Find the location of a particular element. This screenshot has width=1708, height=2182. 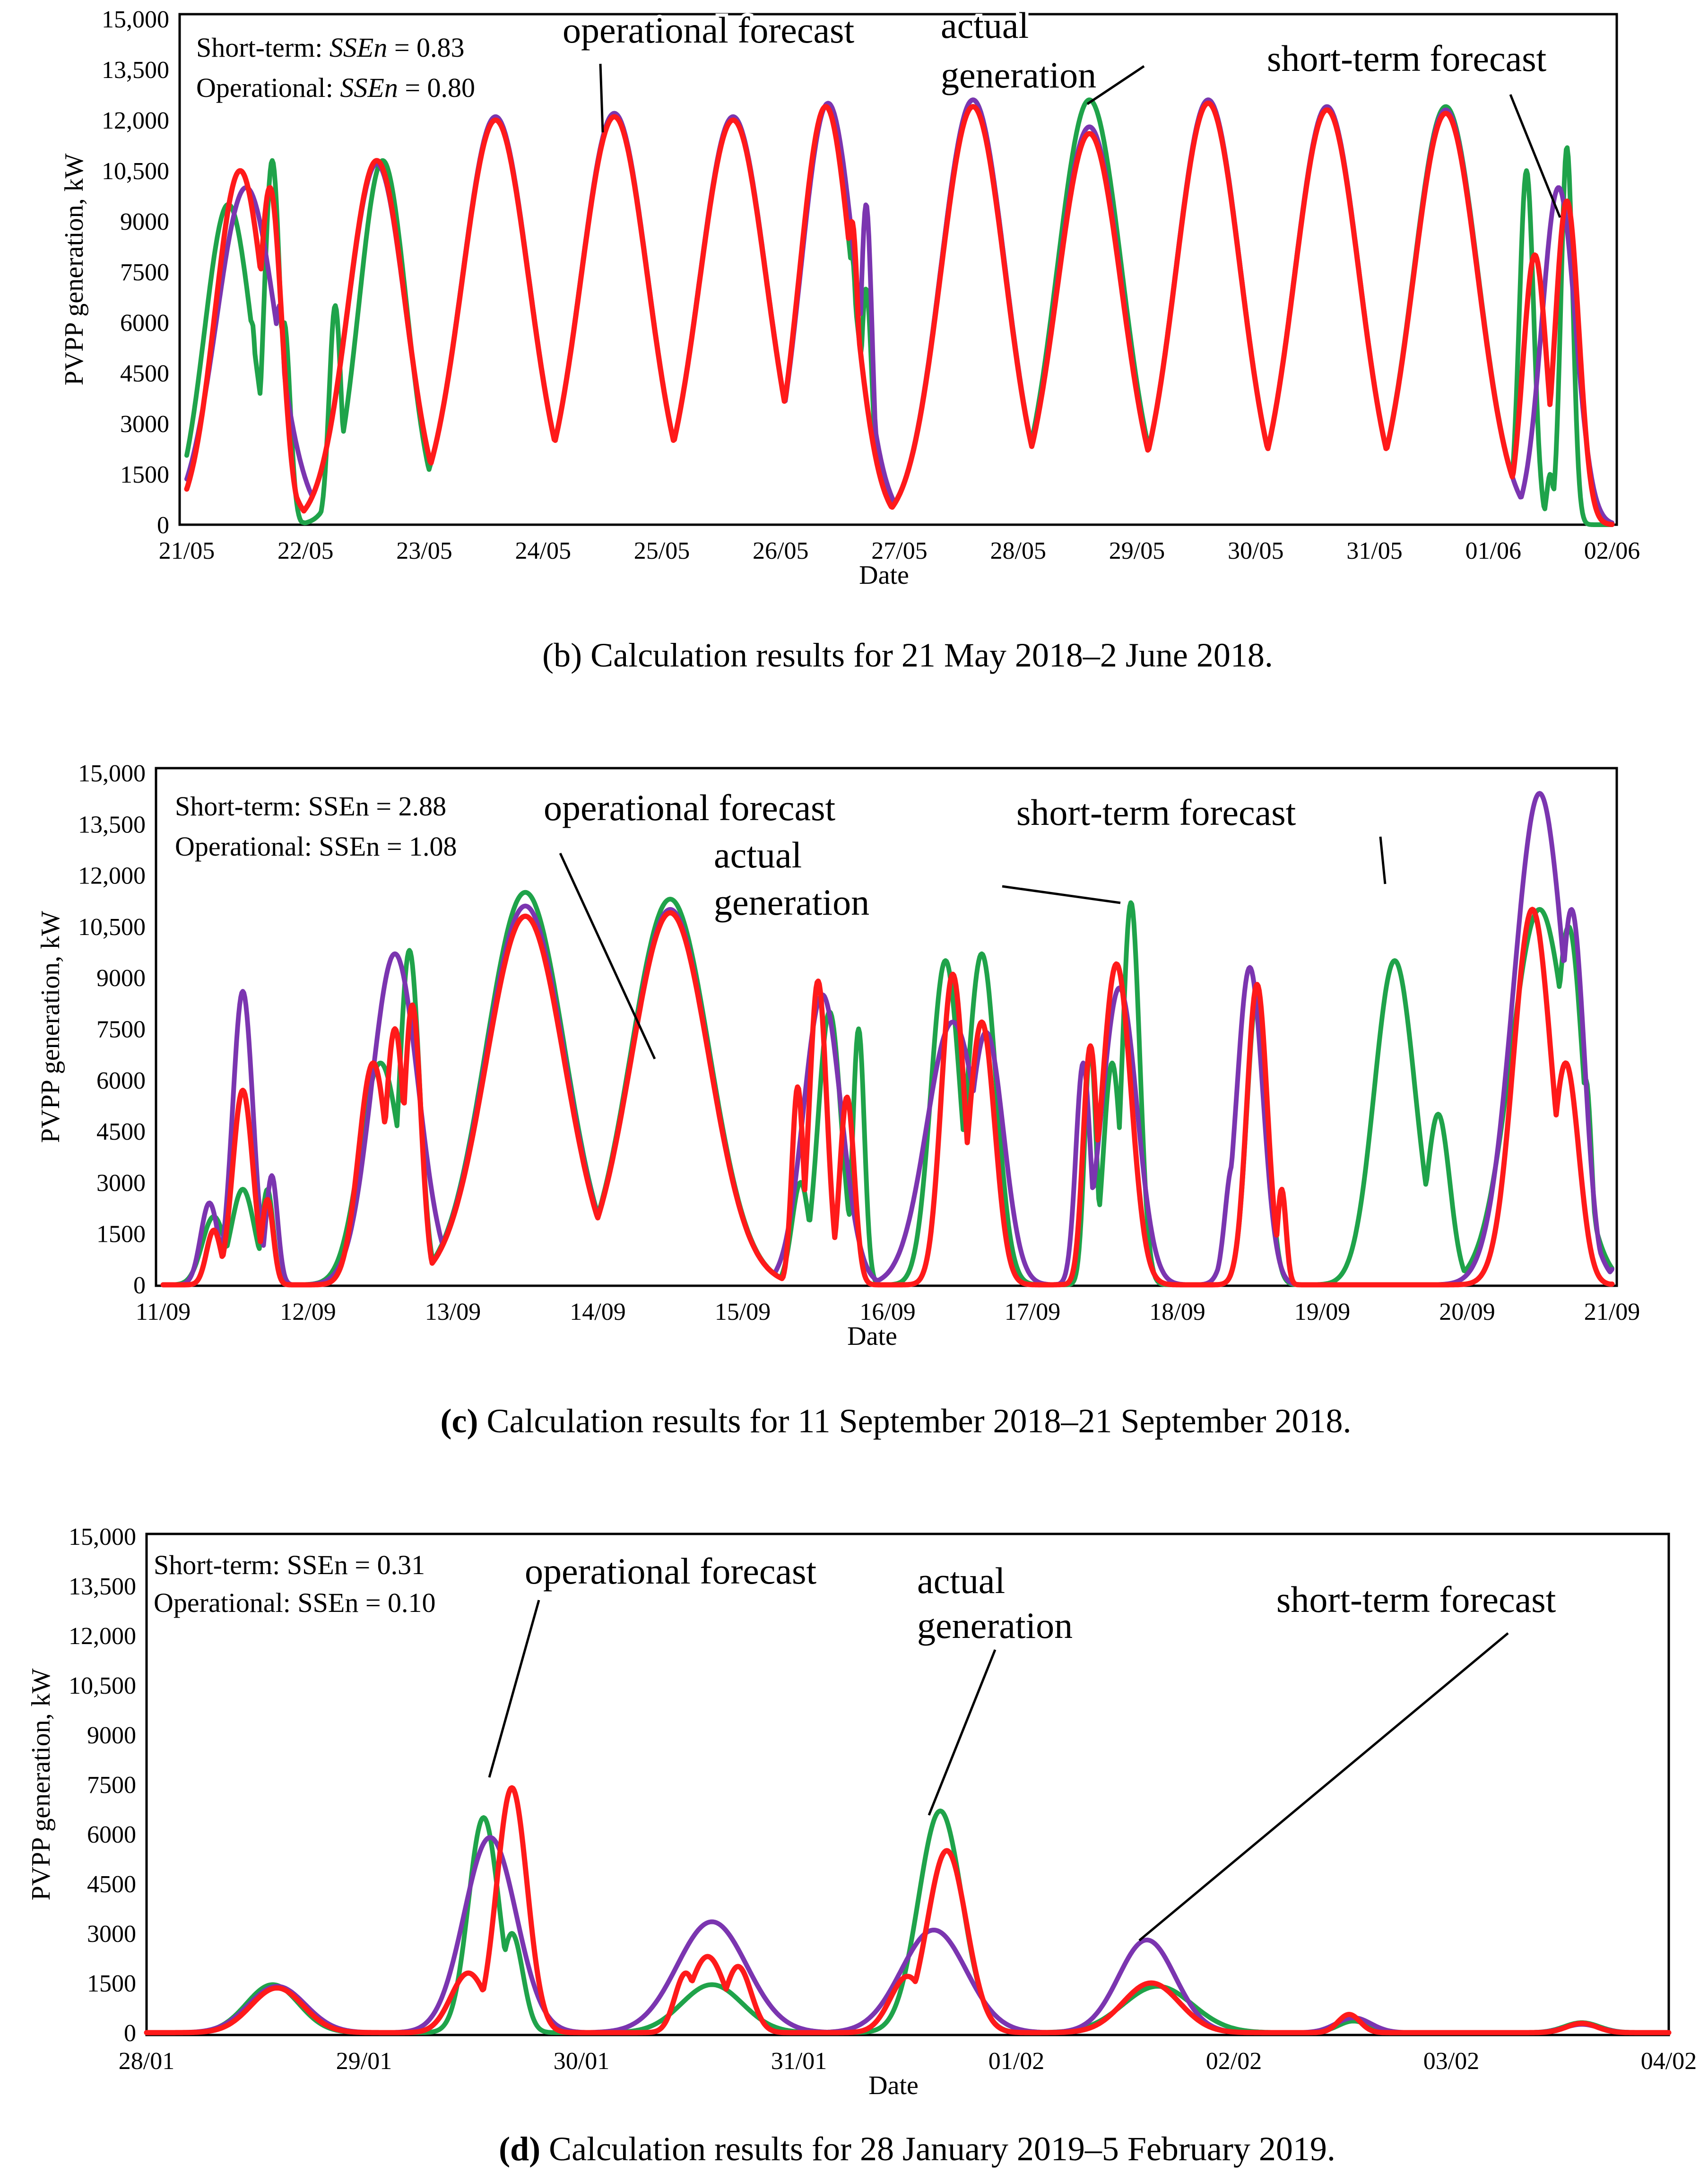

sse-stat-value: = 0.10 is located at coordinates (397, 1602).